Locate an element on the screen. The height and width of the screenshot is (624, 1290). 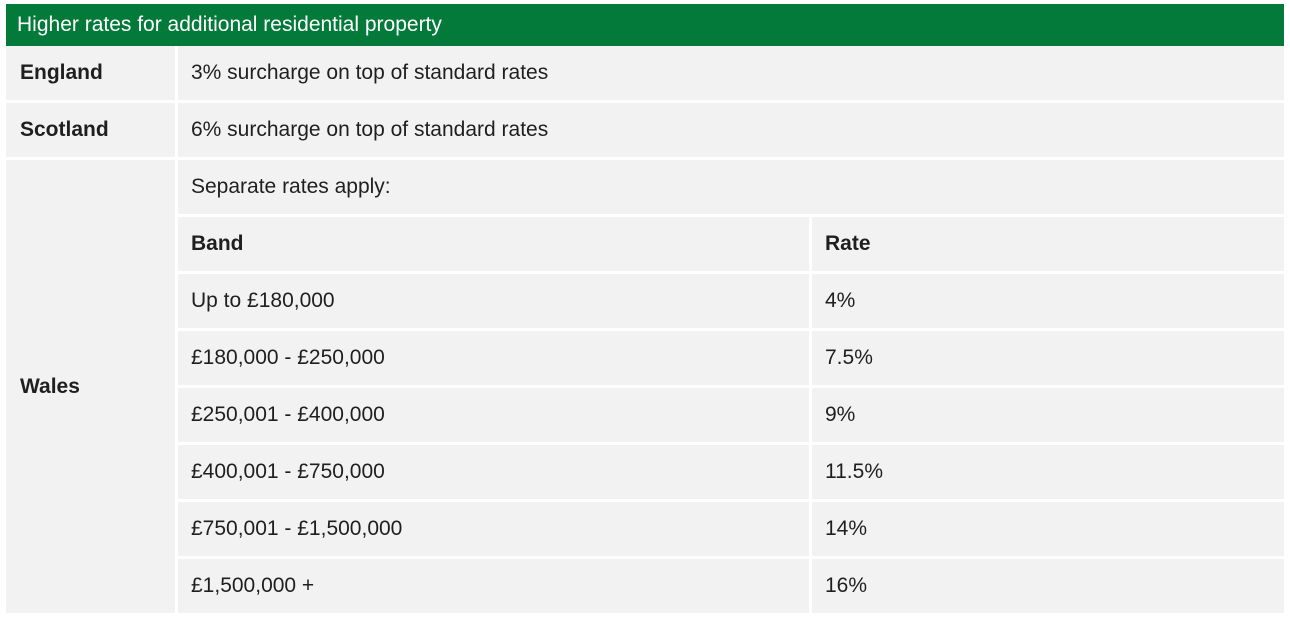
table-row: £400,001 - £750,000 11.5% is located at coordinates (645, 473).